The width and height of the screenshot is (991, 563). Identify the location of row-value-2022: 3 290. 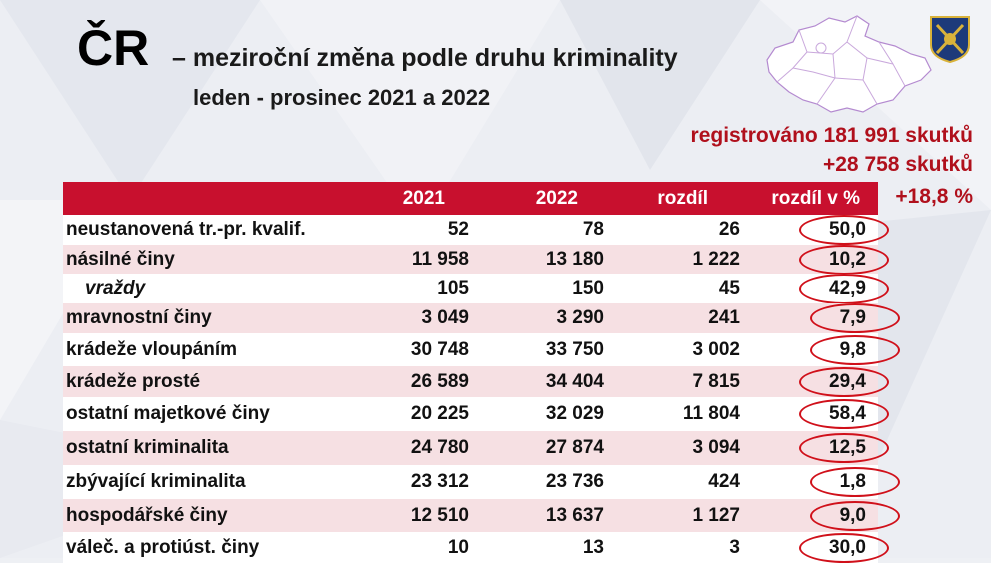
(542, 318).